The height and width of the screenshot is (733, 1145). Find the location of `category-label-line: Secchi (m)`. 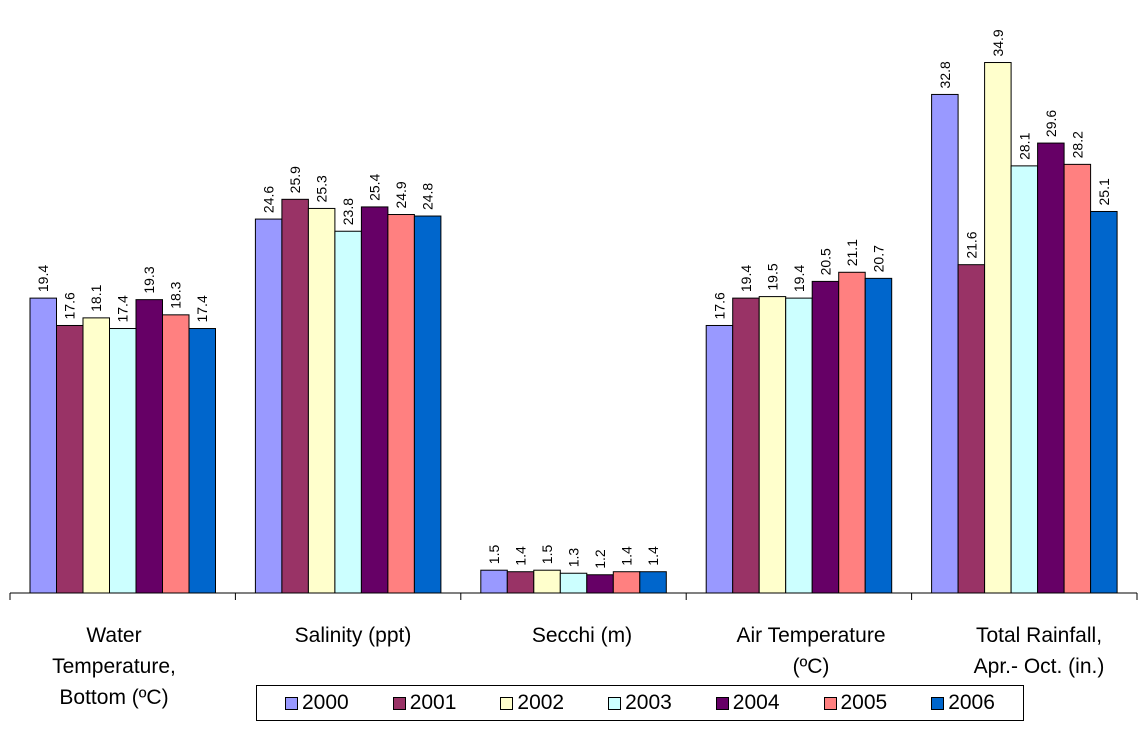

category-label-line: Secchi (m) is located at coordinates (582, 635).